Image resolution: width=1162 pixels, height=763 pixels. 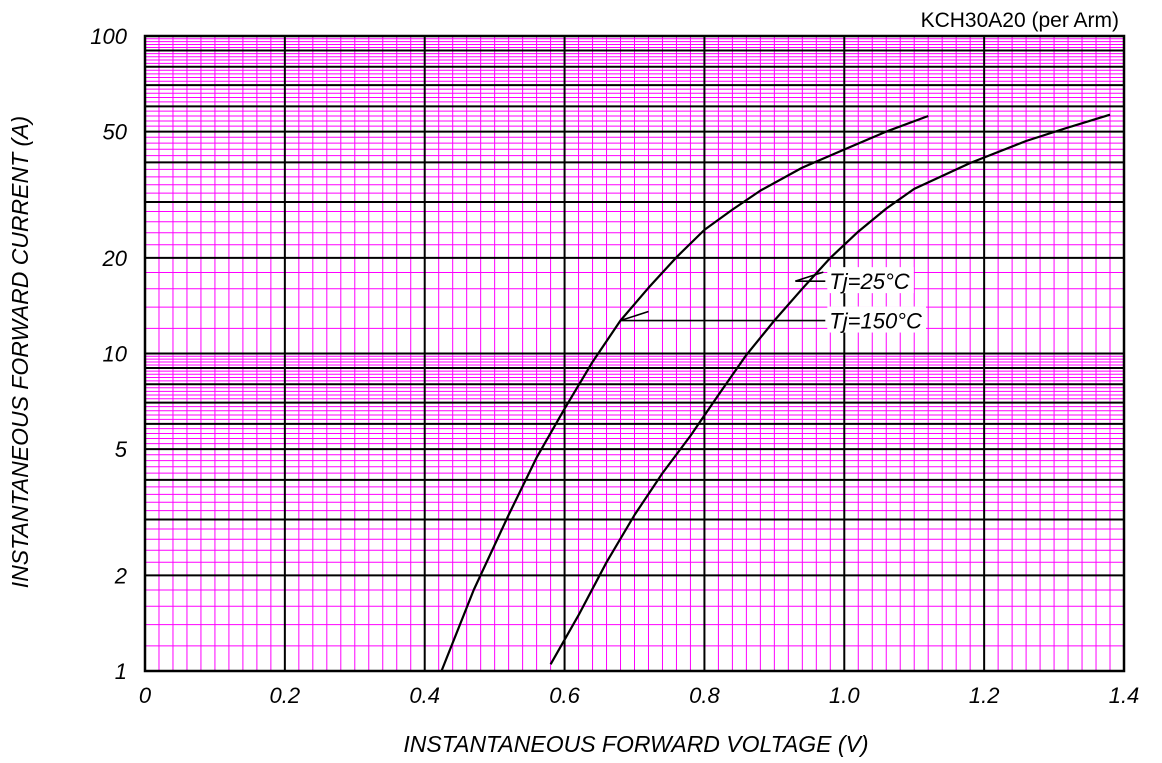 What do you see at coordinates (1020, 20) in the screenshot?
I see `chart-title: KCH30A20 (per Arm)` at bounding box center [1020, 20].